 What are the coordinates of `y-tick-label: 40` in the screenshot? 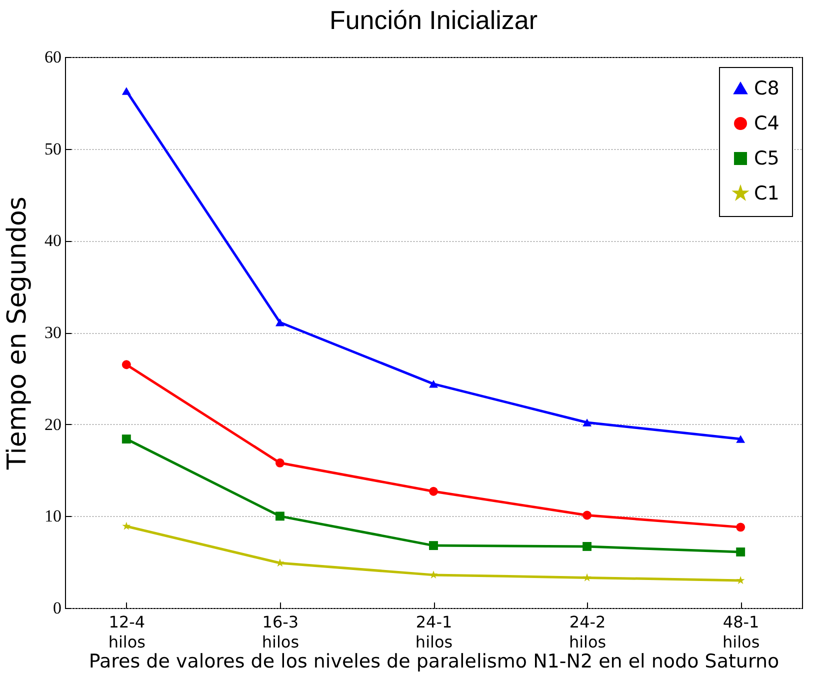 It's located at (53, 240).